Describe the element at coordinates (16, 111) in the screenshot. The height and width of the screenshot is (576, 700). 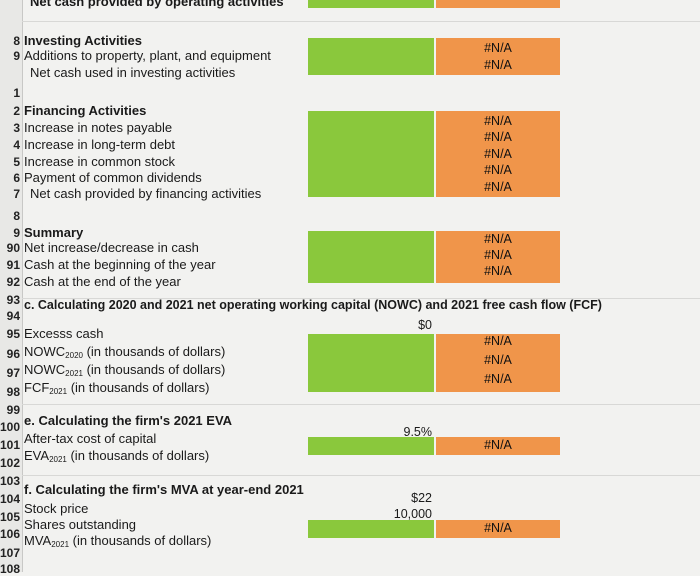
I see `row-number: 2` at that location.